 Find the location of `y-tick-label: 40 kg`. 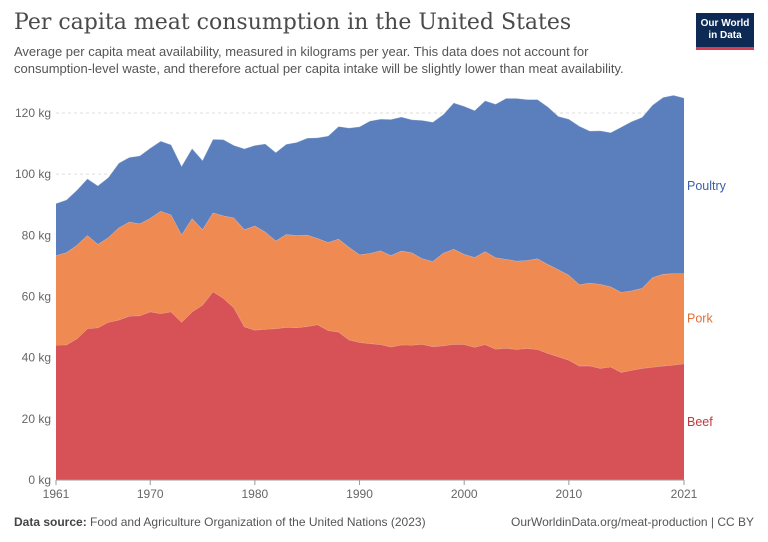

y-tick-label: 40 kg is located at coordinates (36, 358).